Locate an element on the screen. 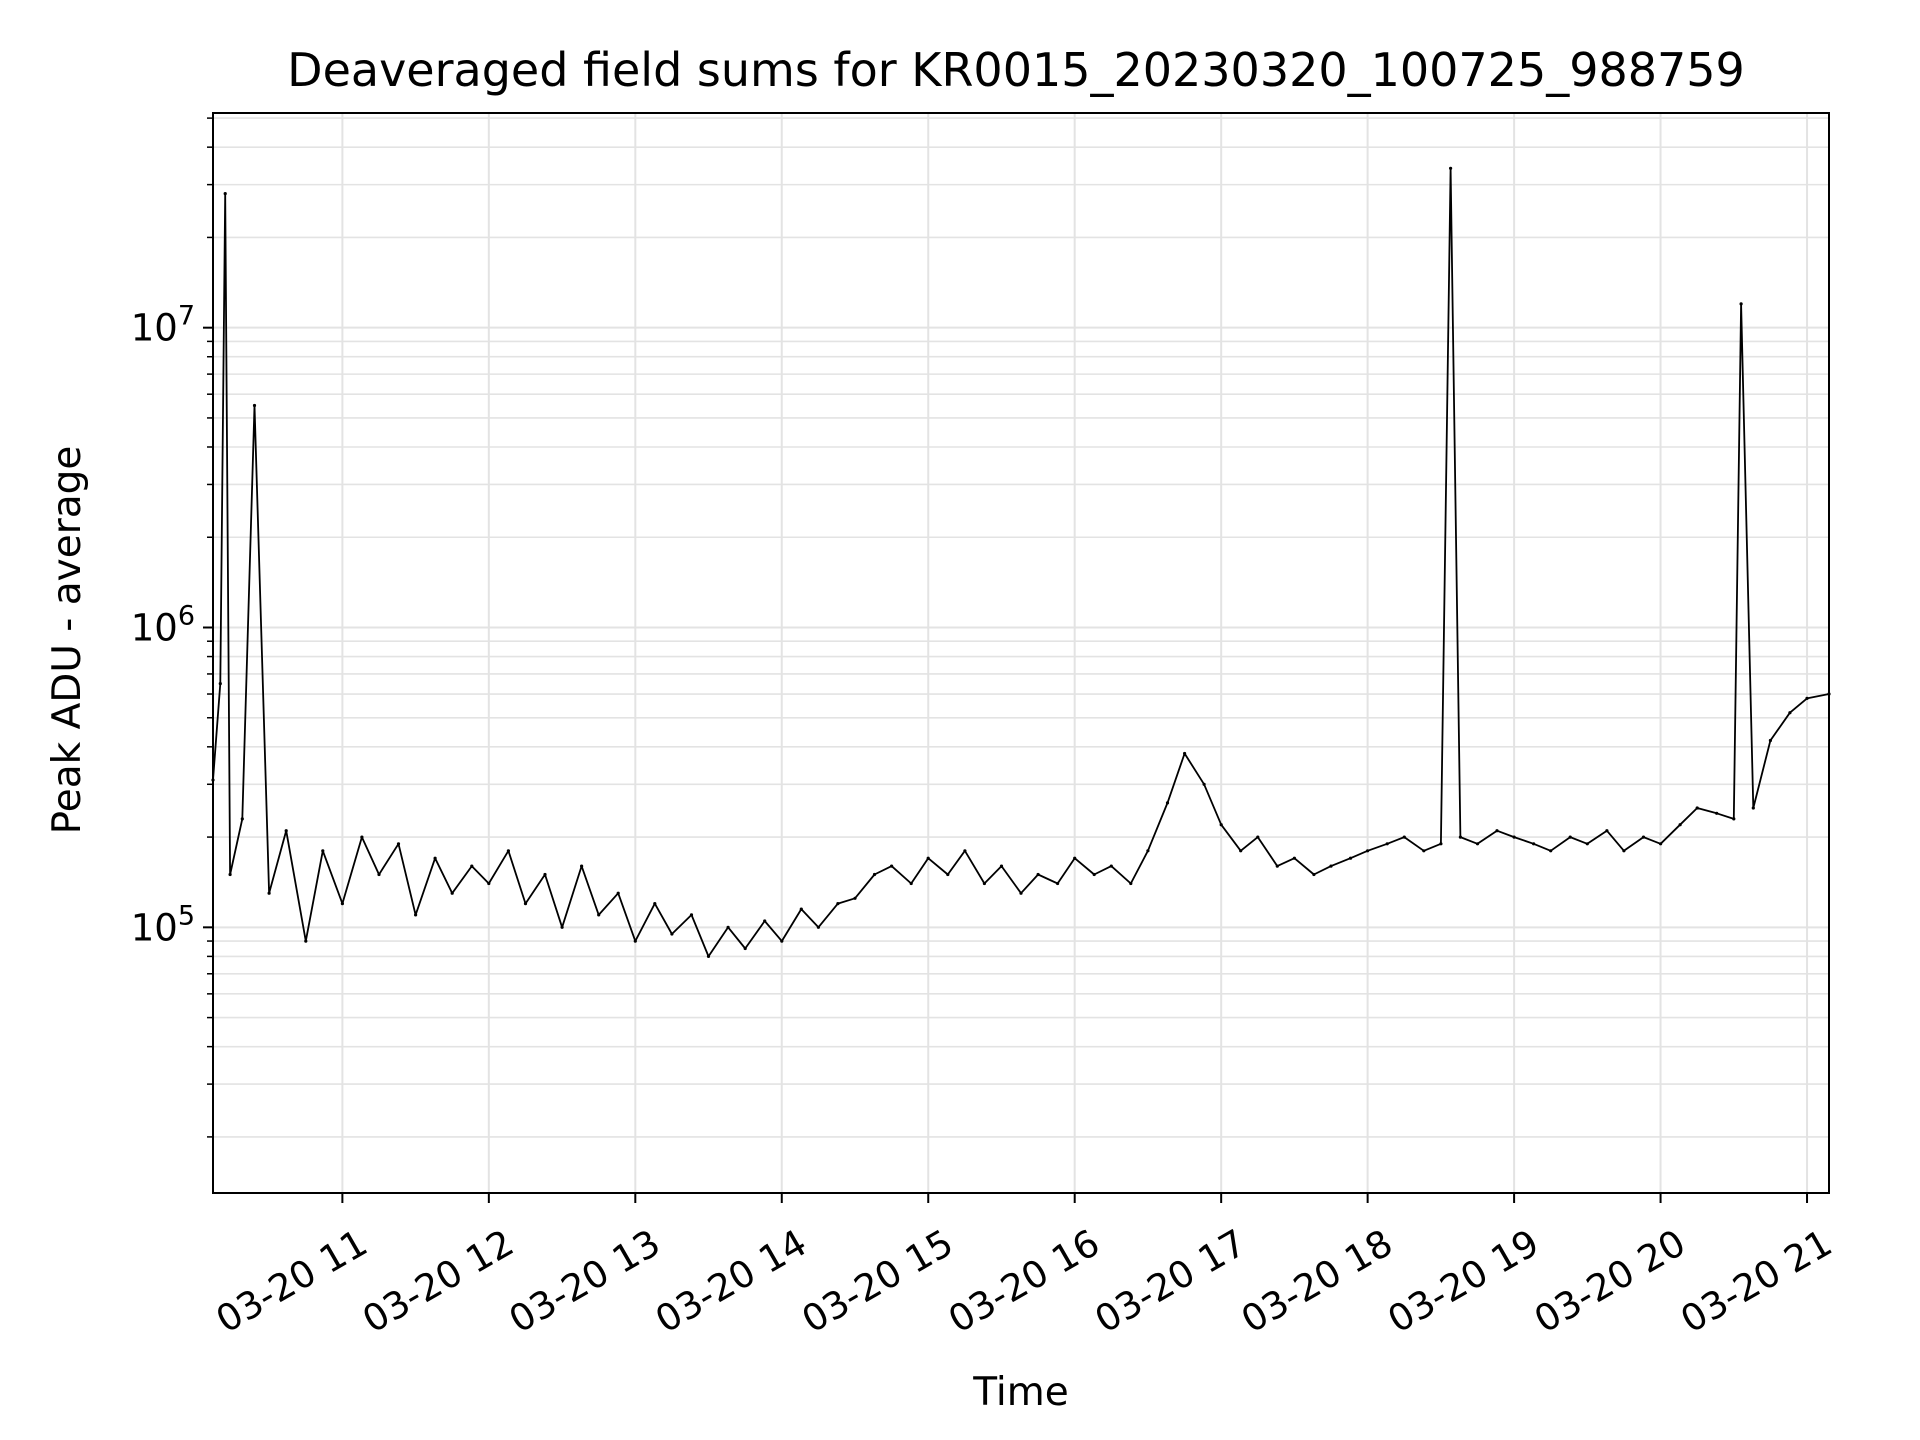  x-axis-label: Time is located at coordinates (1020, 1392).